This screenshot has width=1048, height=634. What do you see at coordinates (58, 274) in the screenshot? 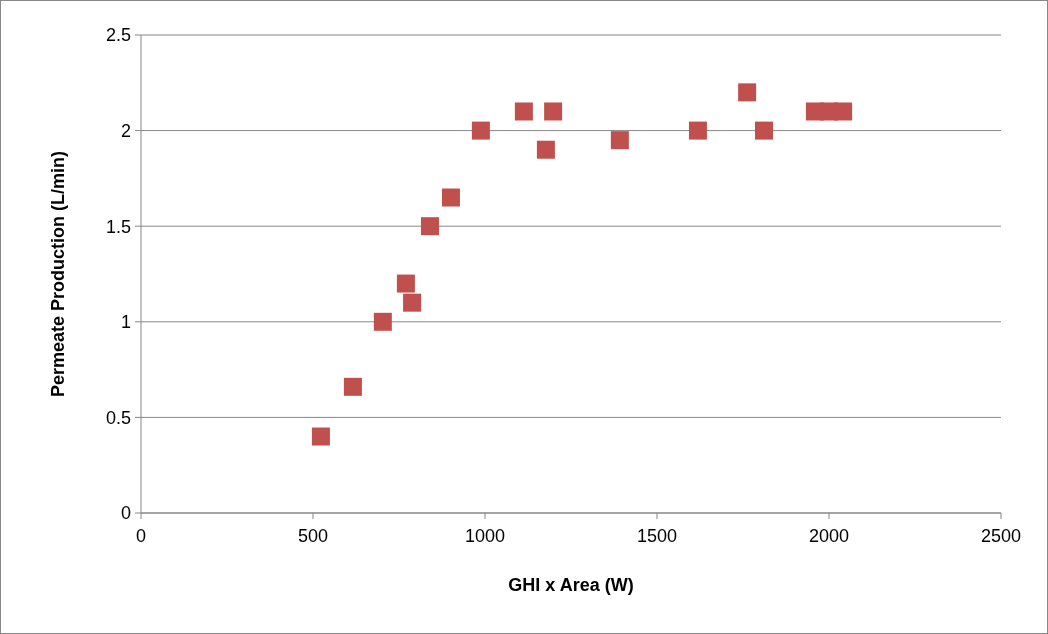
I see `y-axis-title: Permeate Production (L/min)` at bounding box center [58, 274].